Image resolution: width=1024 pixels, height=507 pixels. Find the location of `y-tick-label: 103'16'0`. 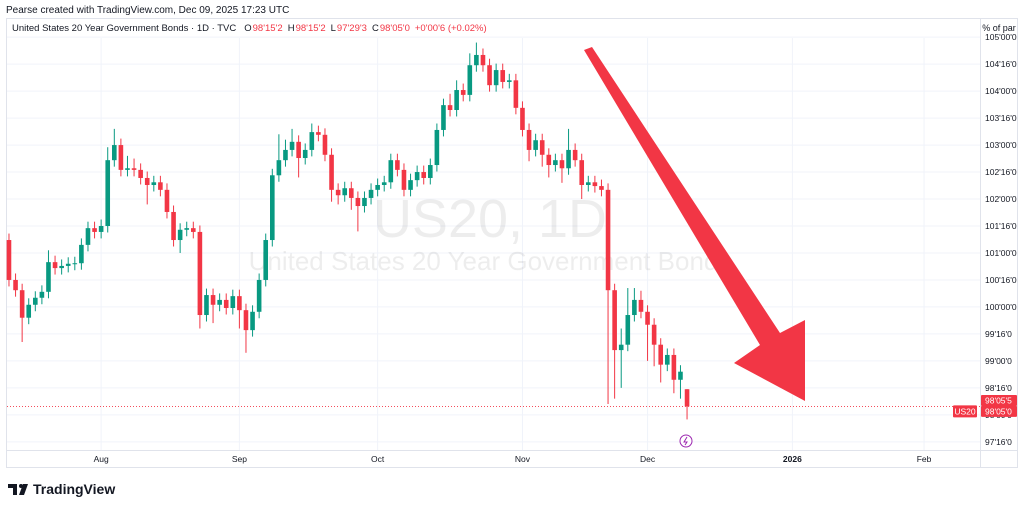

y-tick-label: 103'16'0 is located at coordinates (1001, 118).